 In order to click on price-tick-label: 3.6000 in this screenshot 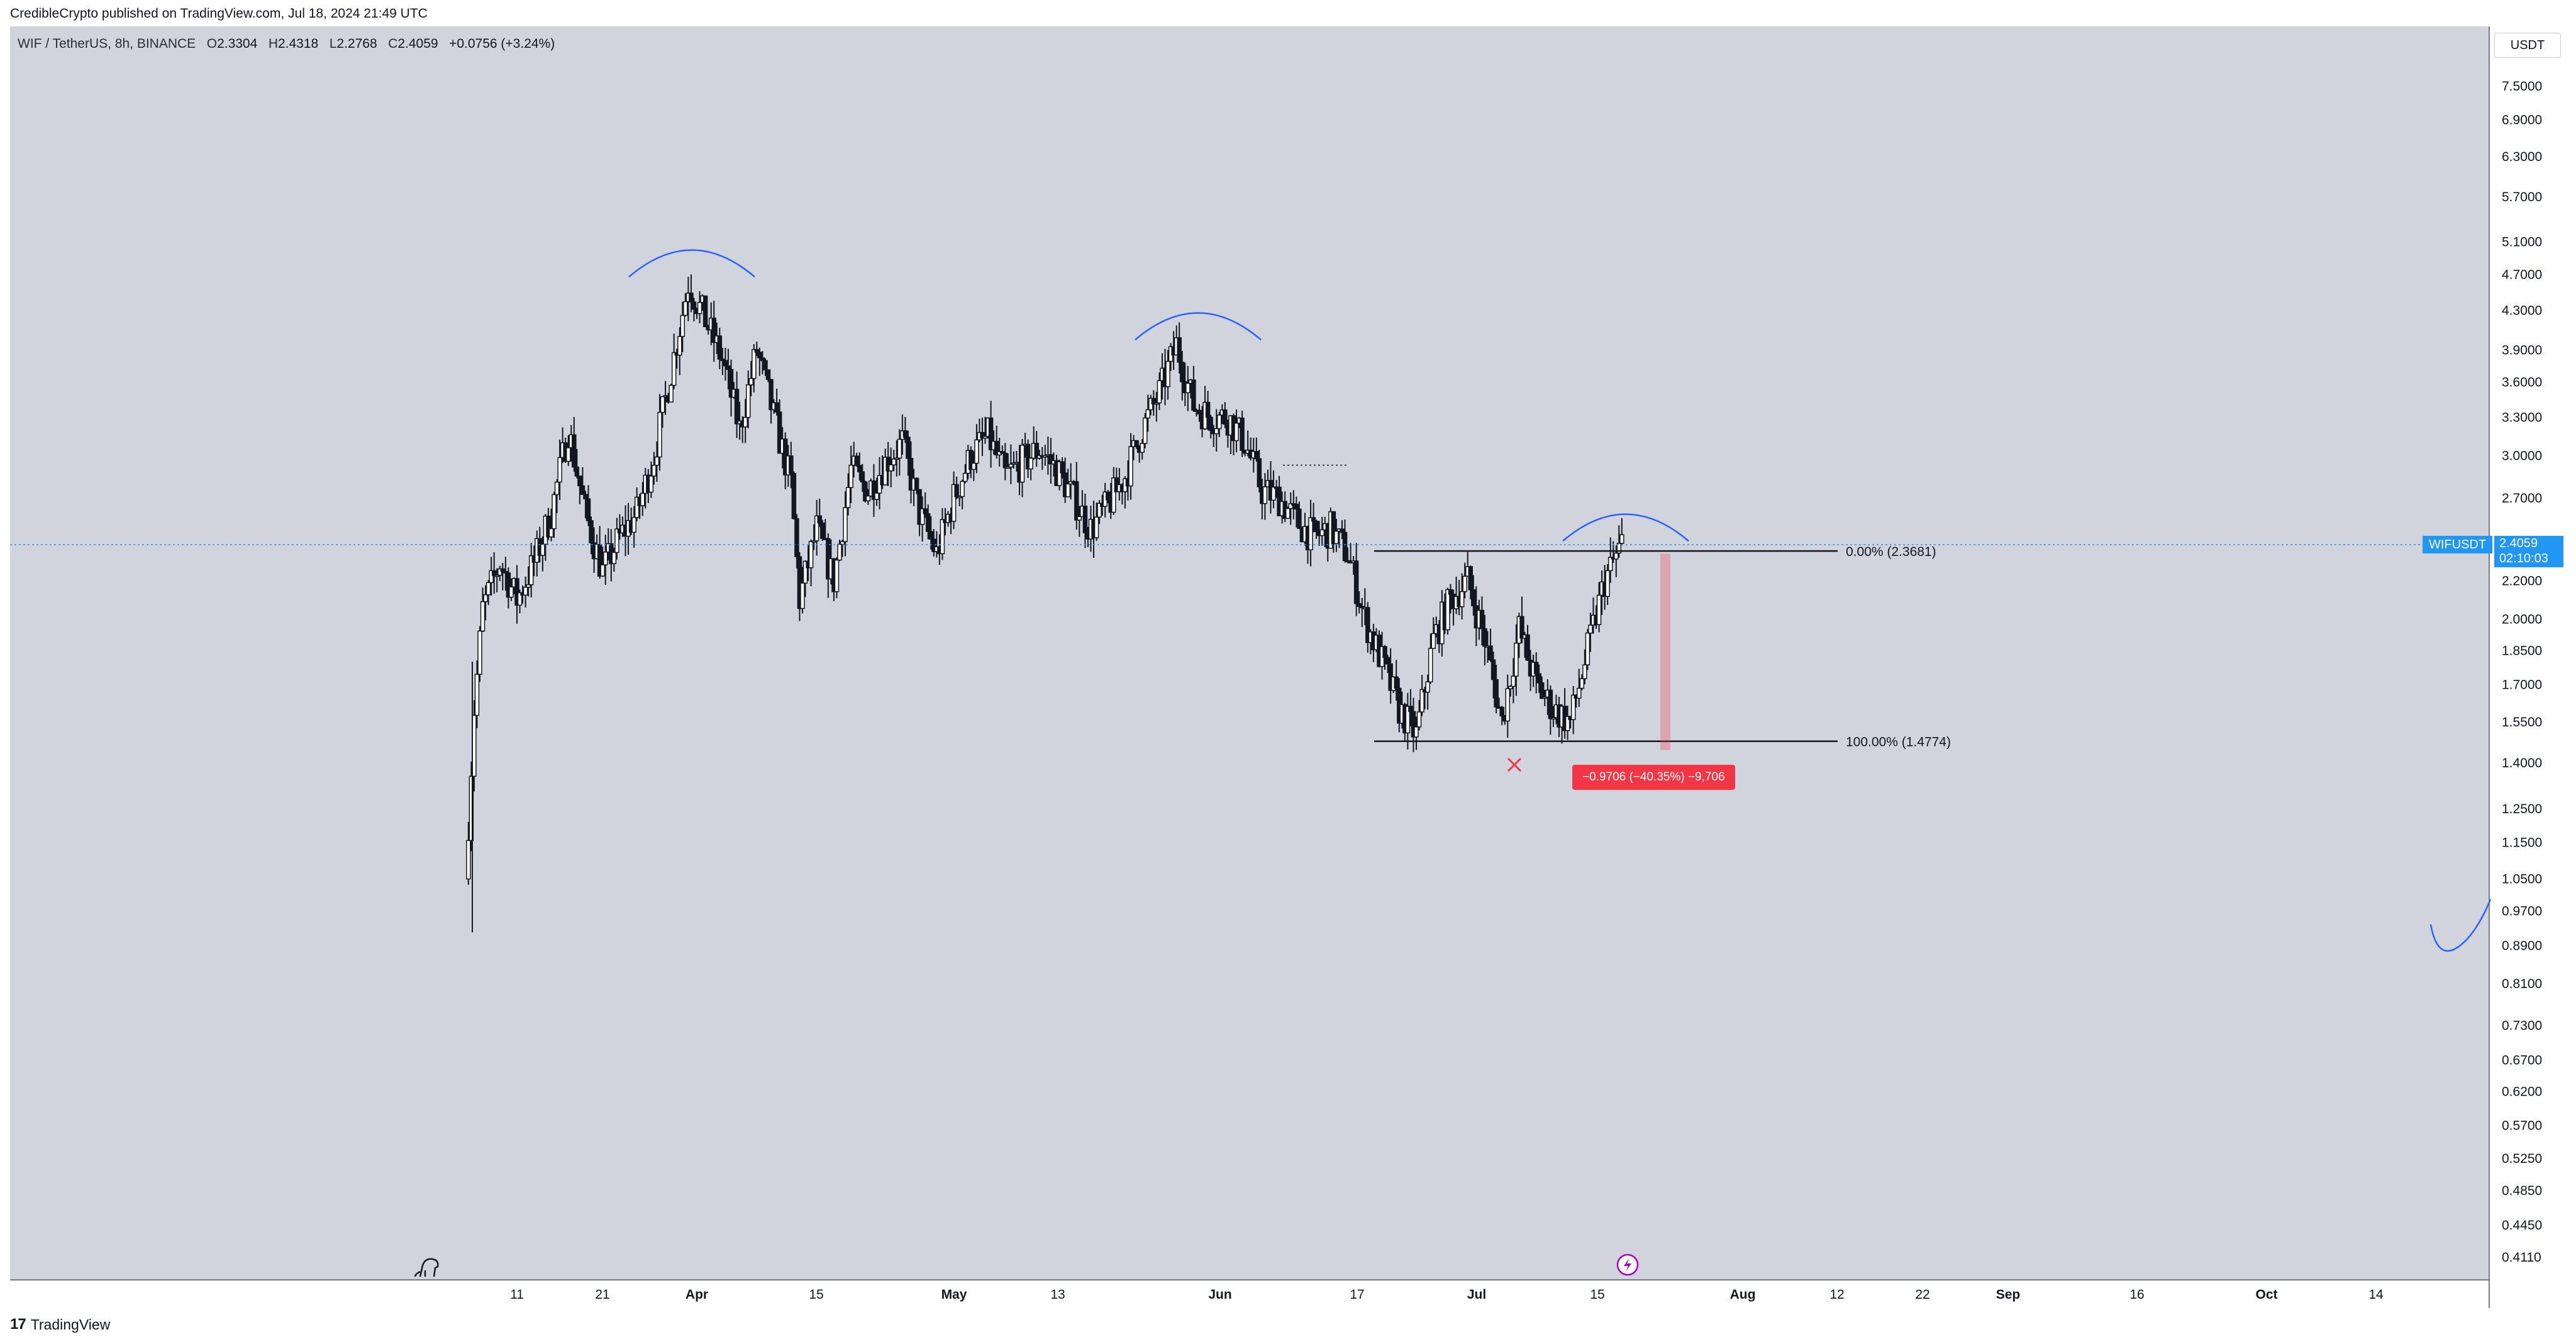, I will do `click(2522, 382)`.